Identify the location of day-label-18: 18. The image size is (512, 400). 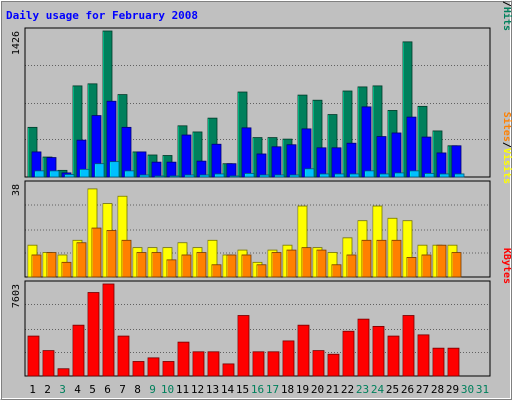
(287, 389).